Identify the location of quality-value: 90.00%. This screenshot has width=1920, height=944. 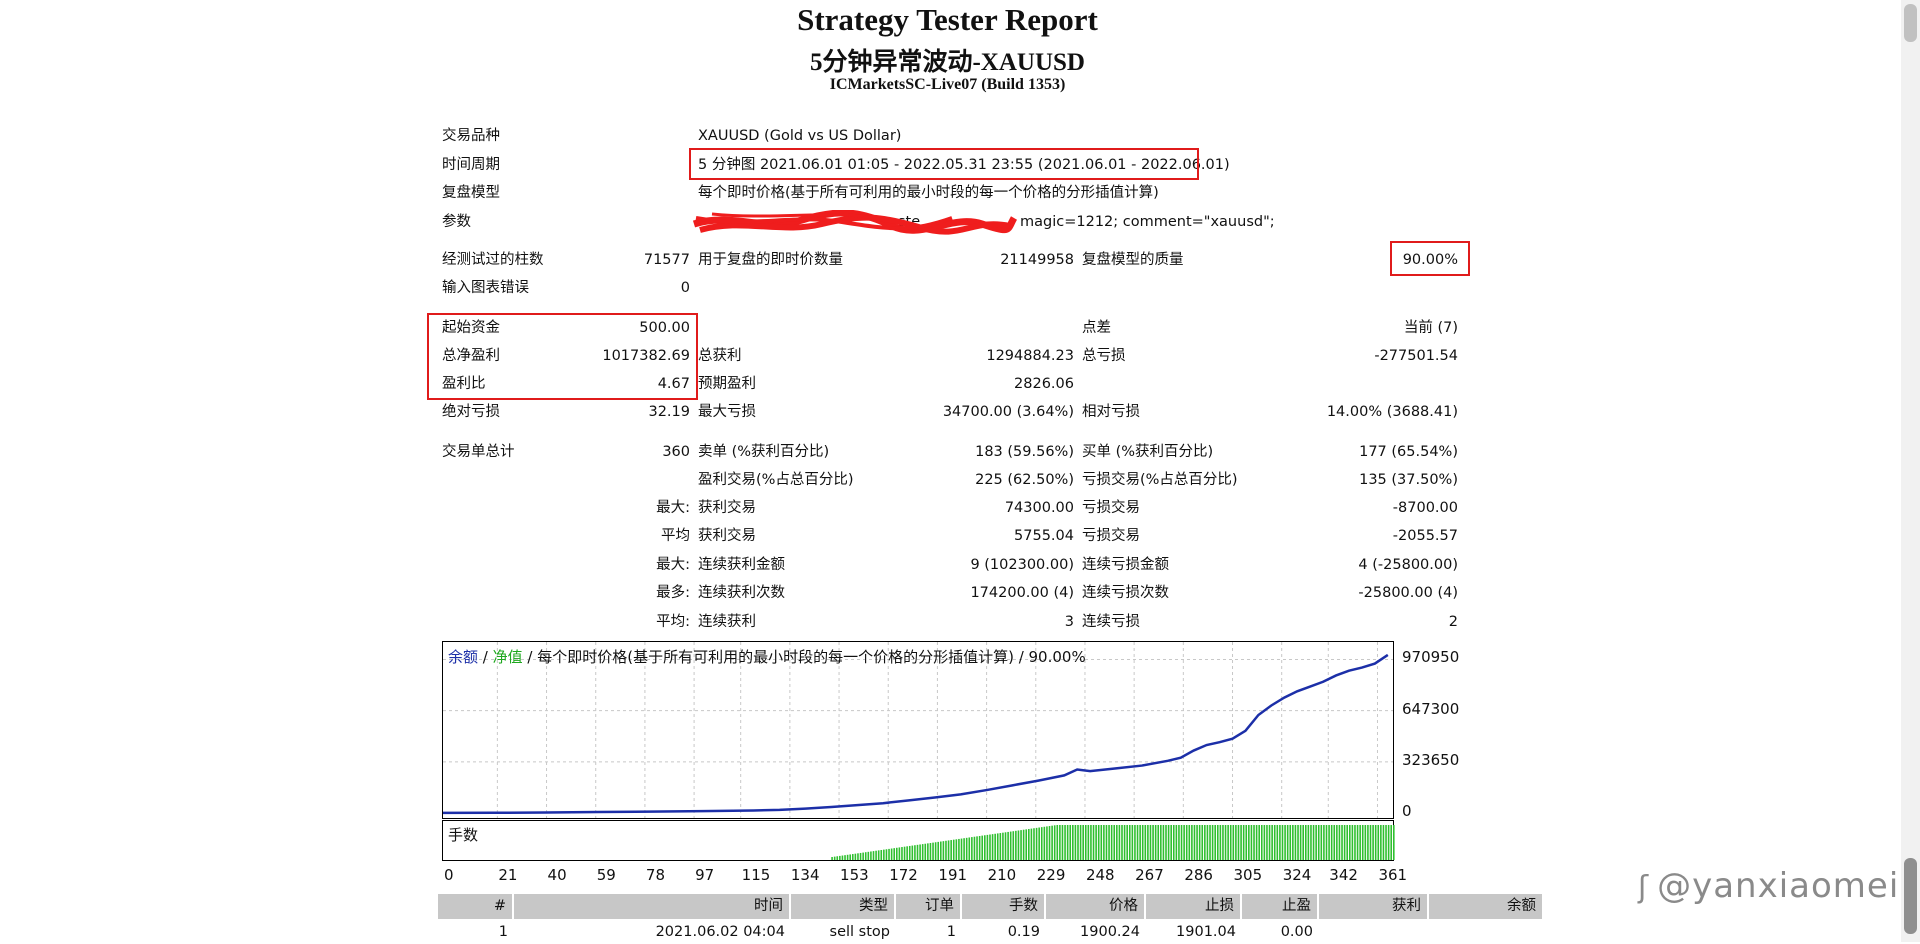
(1430, 260).